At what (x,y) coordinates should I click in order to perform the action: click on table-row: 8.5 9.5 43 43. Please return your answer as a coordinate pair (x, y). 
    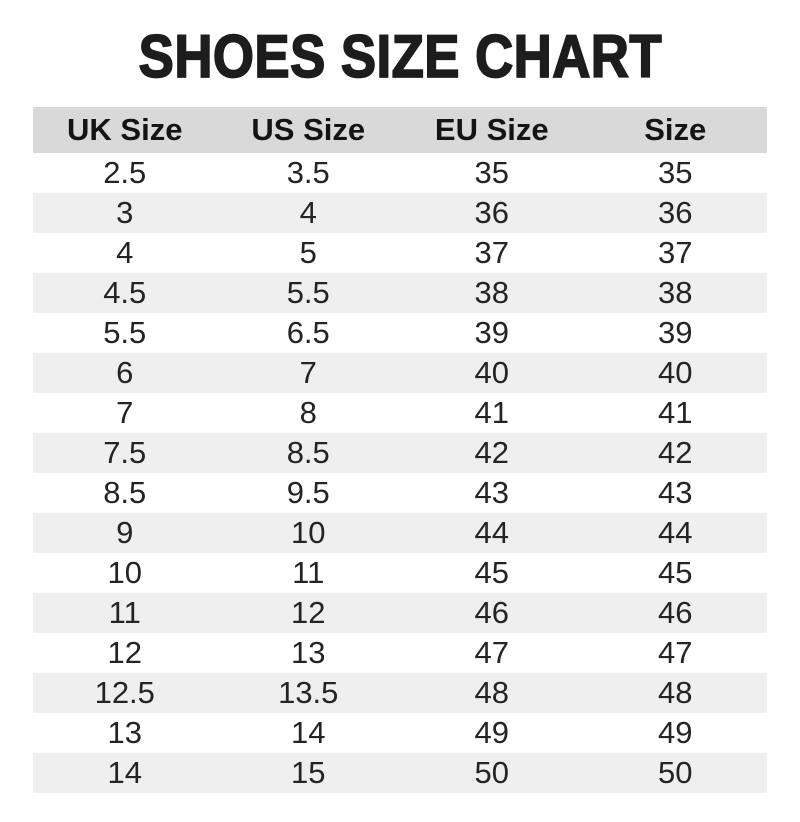
    Looking at the image, I should click on (400, 493).